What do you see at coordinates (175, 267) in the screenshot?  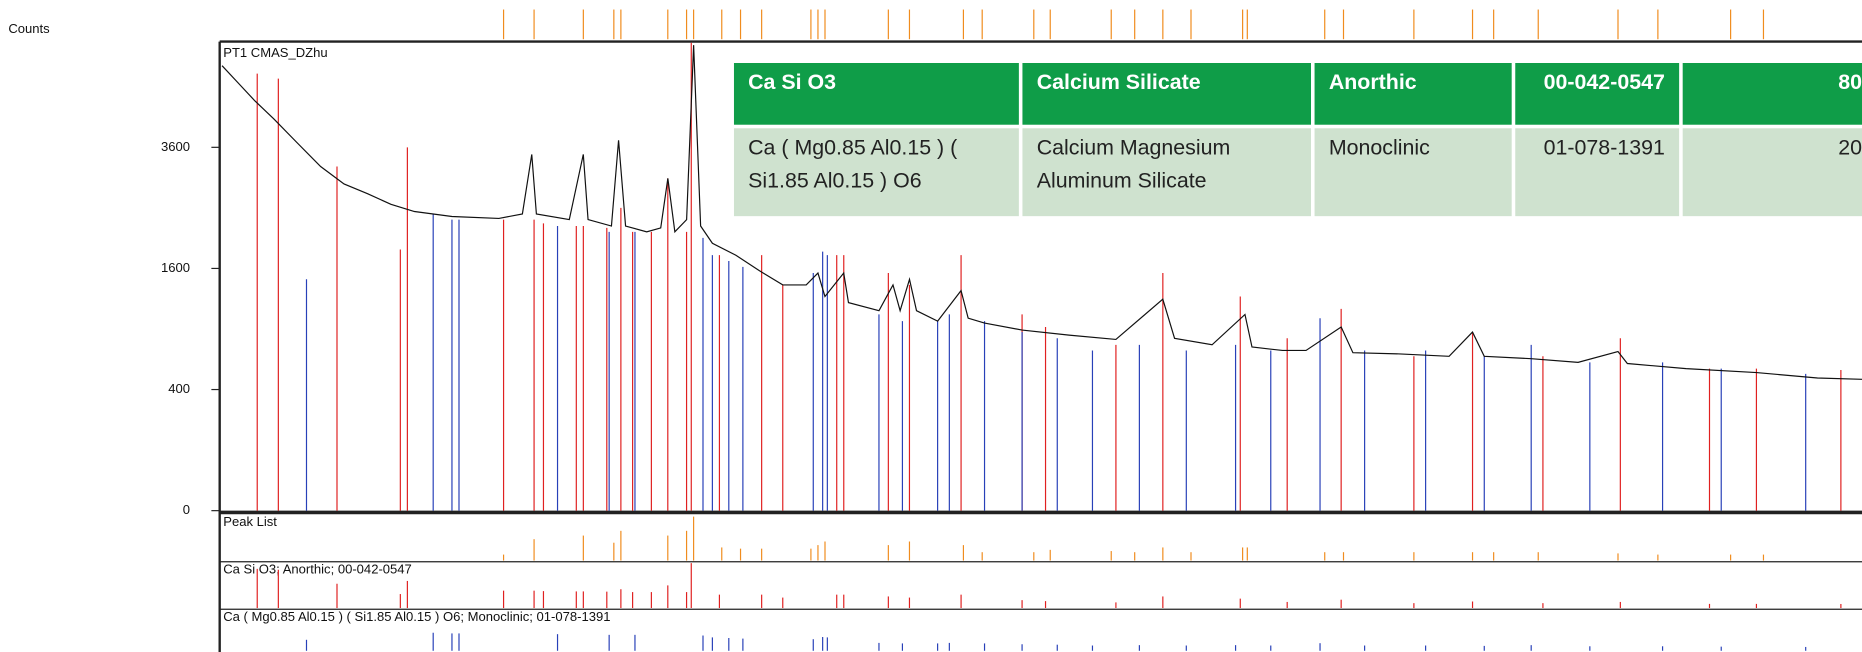 I see `y-tick-label: 1600` at bounding box center [175, 267].